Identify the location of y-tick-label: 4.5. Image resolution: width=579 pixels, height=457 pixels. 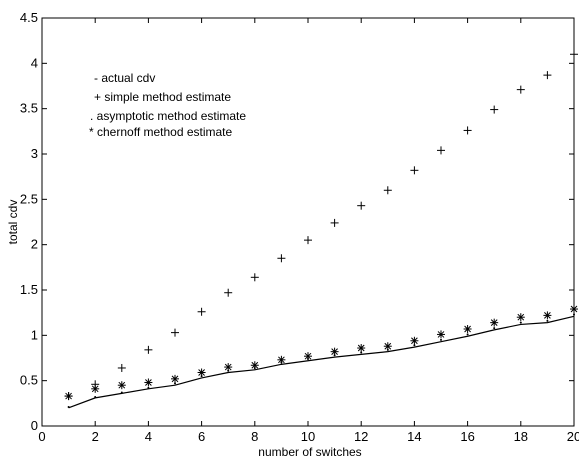
(29, 17).